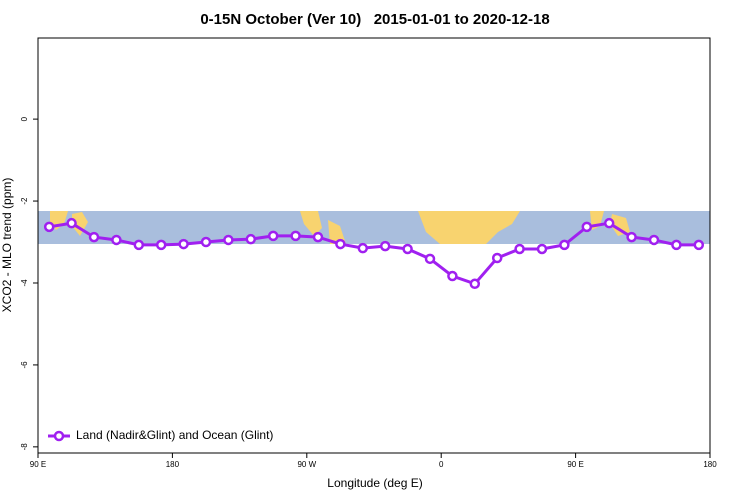 The height and width of the screenshot is (500, 750). Describe the element at coordinates (24, 283) in the screenshot. I see `y-tick-label: -4` at that location.